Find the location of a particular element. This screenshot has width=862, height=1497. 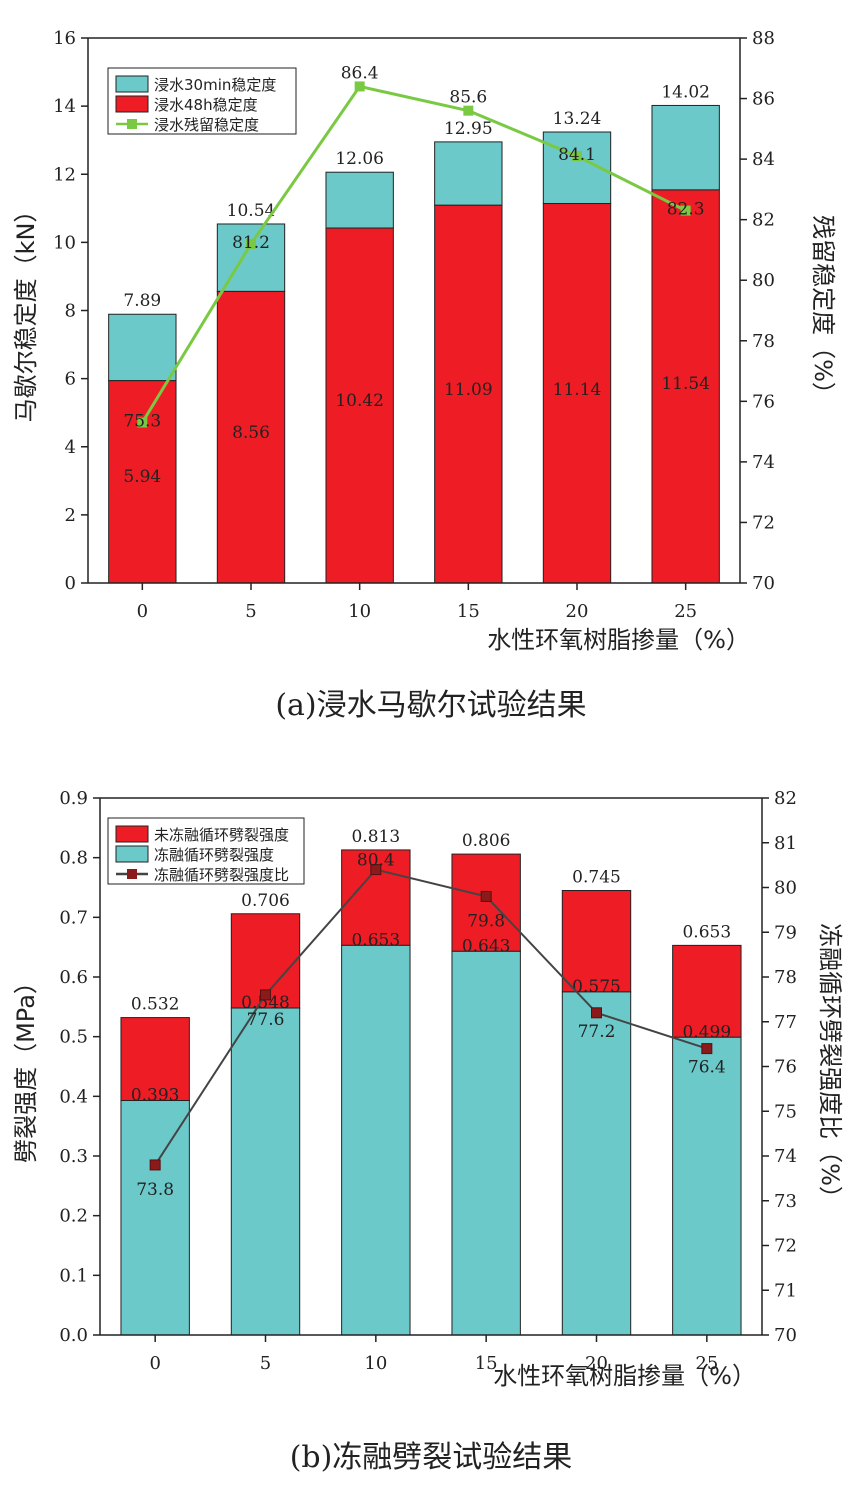

base-value-label: 11.14 is located at coordinates (577, 390).